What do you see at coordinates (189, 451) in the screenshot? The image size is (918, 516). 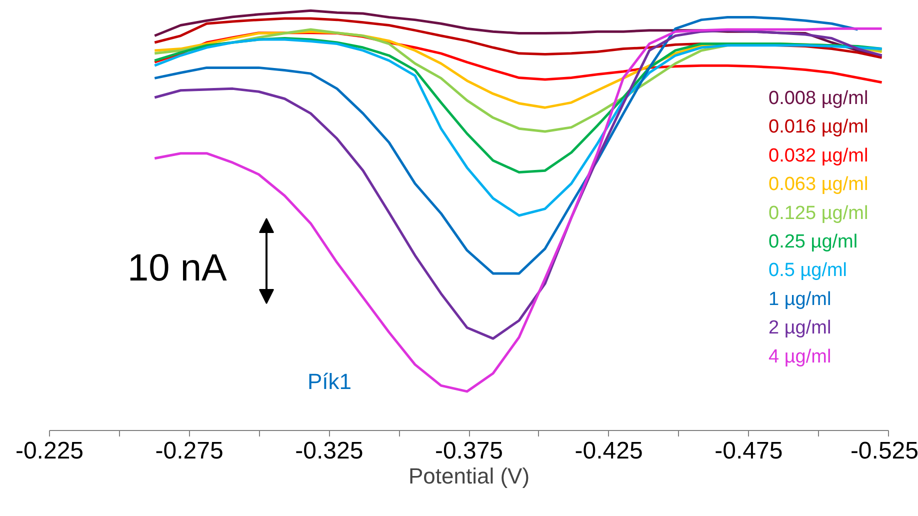 I see `x-tick-label: -0.275` at bounding box center [189, 451].